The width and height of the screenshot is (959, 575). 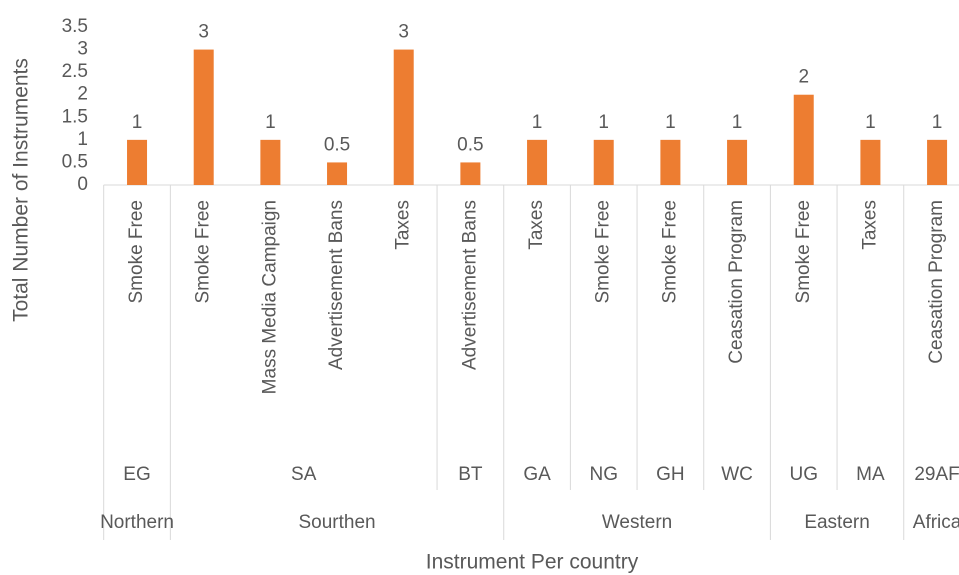 I want to click on region-label: Northern, so click(x=137, y=522).